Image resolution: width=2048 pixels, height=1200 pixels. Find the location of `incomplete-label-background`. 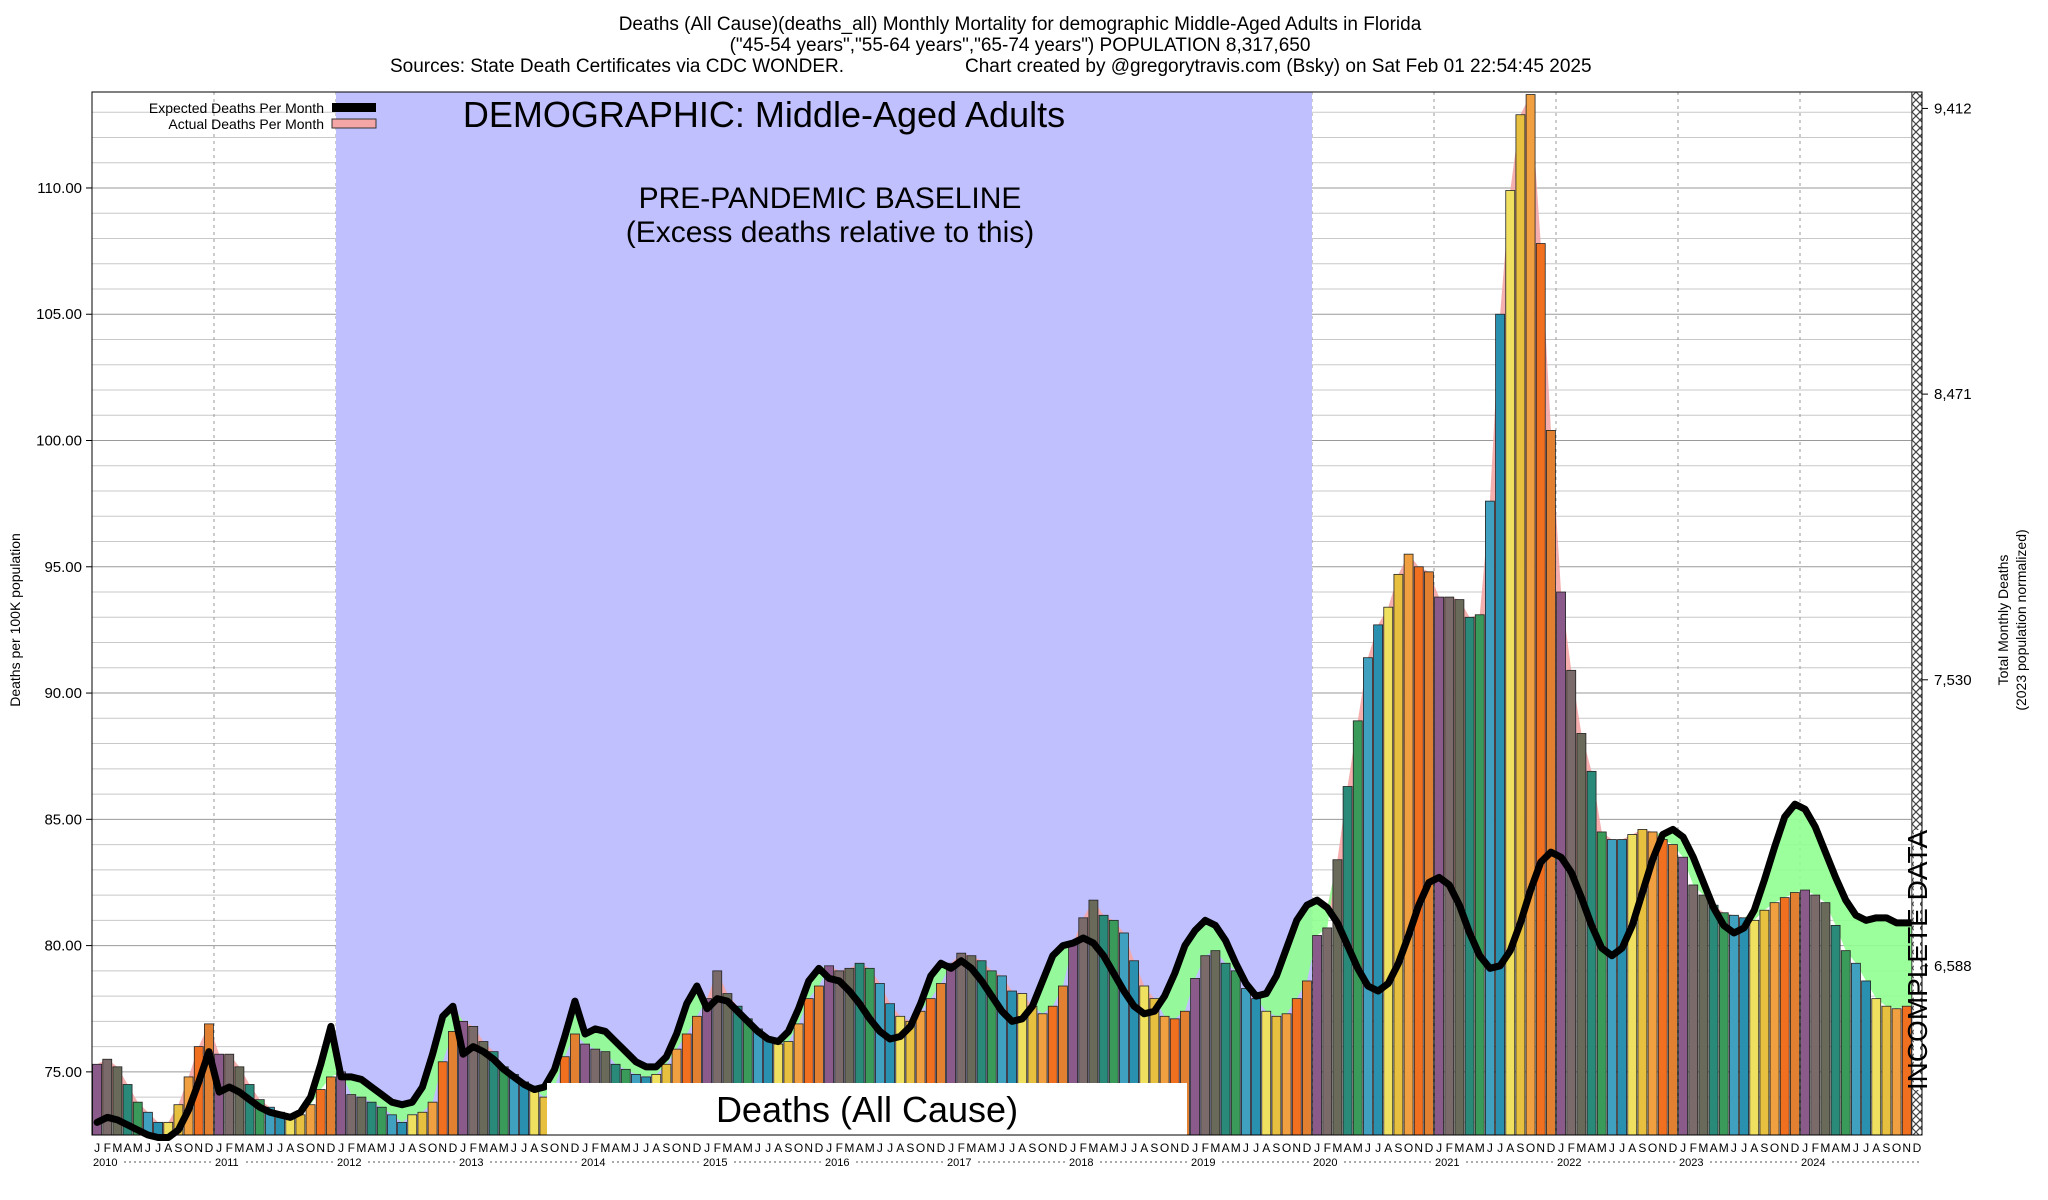

incomplete-label-background is located at coordinates (1916, 960).